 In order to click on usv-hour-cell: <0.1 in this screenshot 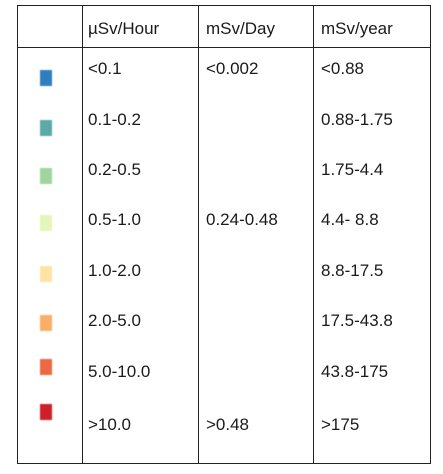, I will do `click(105, 68)`.